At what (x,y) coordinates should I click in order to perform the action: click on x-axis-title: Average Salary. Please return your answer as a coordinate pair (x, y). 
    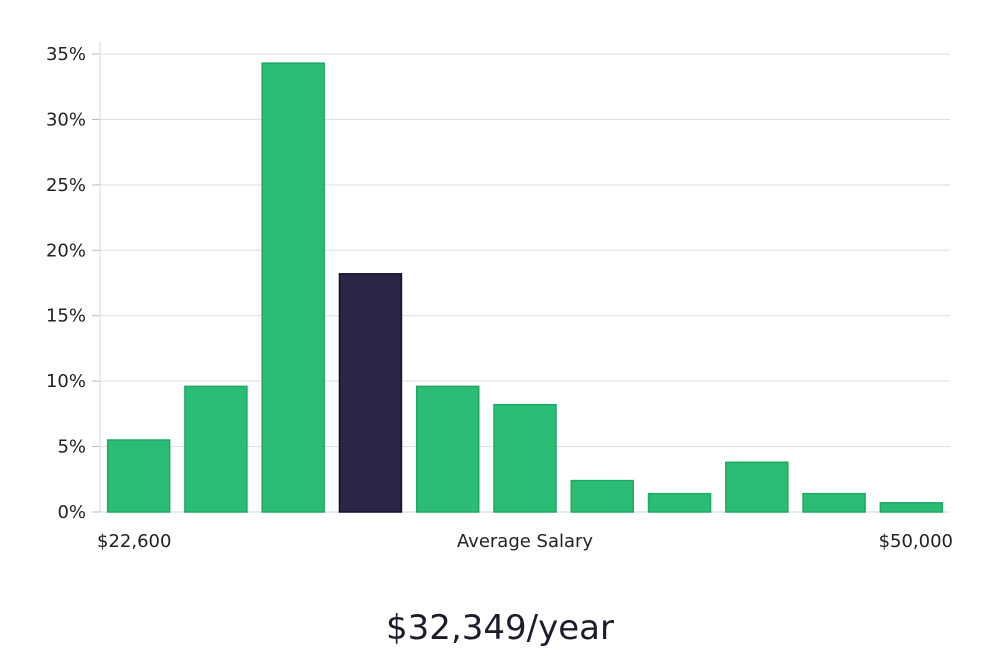
    Looking at the image, I should click on (525, 541).